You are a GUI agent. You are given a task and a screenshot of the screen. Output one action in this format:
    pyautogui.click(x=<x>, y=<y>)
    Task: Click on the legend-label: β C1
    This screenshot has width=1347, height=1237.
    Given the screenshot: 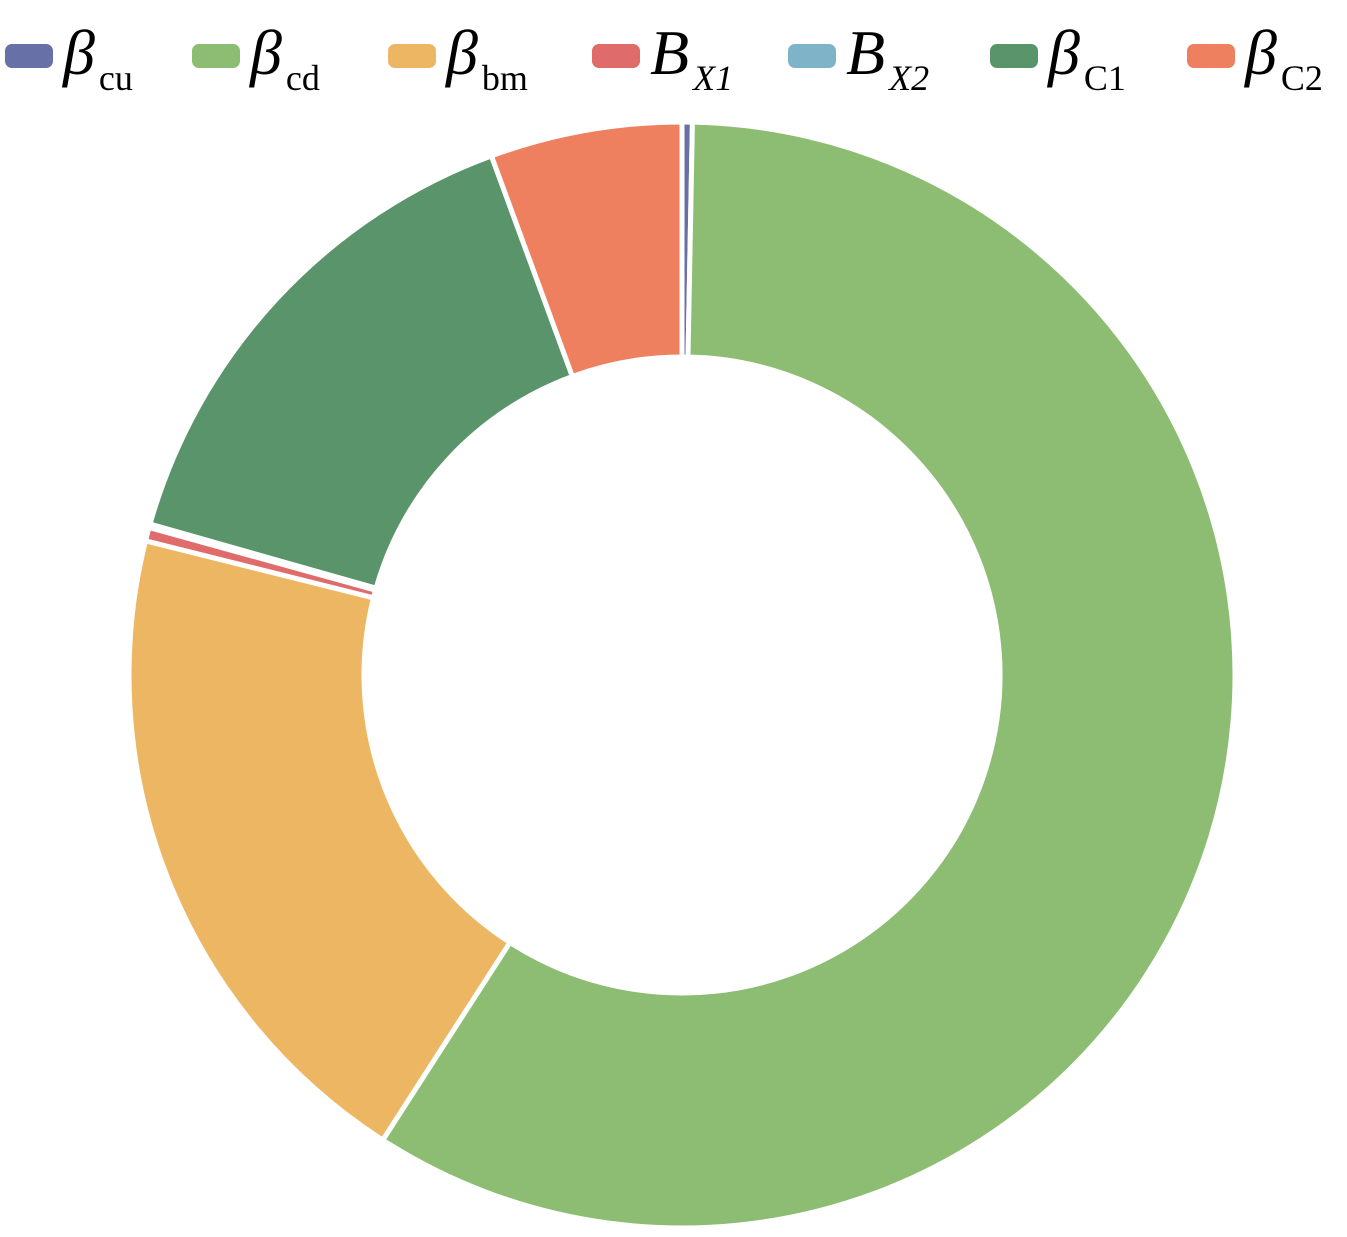 What is the action you would take?
    pyautogui.click(x=1086, y=57)
    